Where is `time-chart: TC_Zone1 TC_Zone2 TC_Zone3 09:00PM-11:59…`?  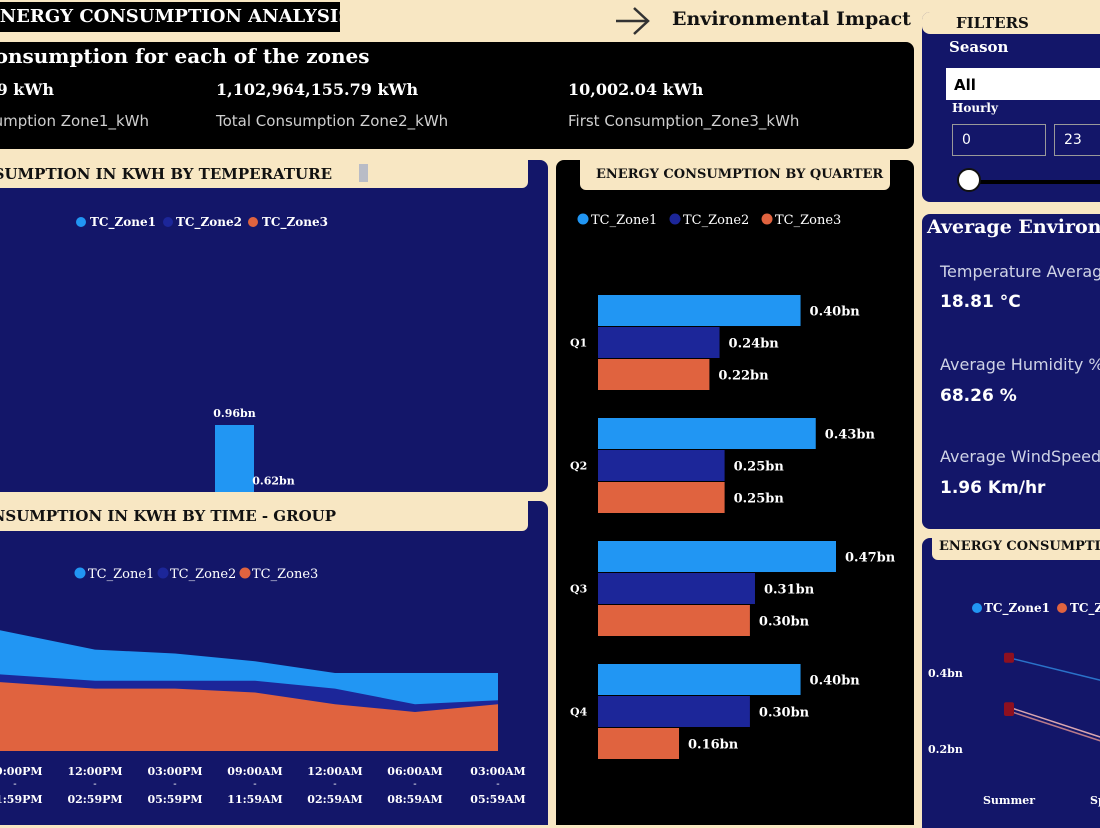
time-chart: TC_Zone1 TC_Zone2 TC_Zone3 09:00PM-11:59… is located at coordinates (263, 686).